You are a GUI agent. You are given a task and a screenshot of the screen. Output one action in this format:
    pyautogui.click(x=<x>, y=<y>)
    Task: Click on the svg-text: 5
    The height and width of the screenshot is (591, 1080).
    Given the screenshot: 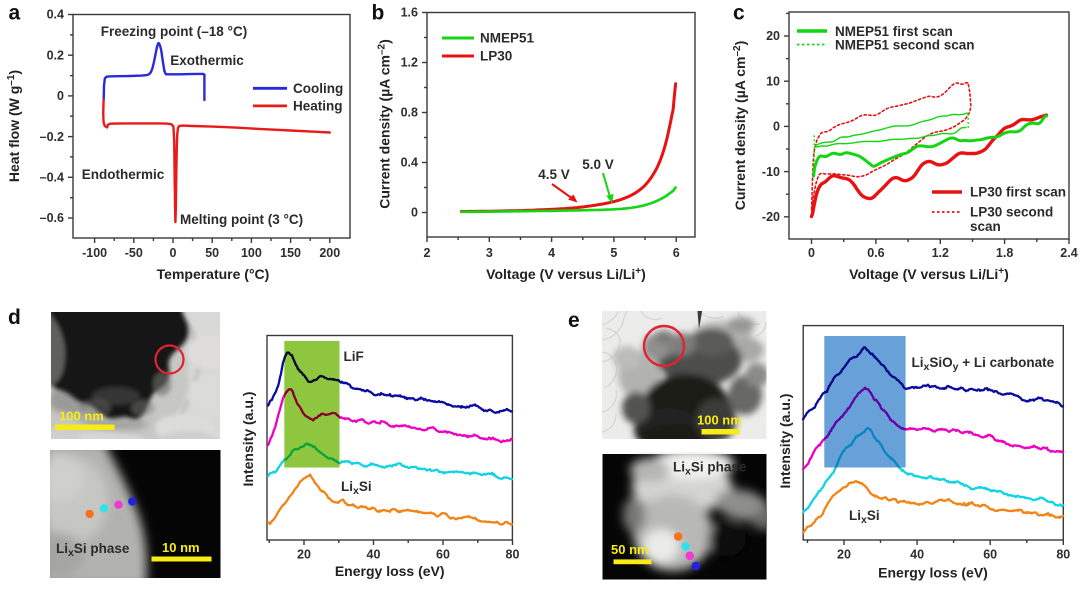 What is the action you would take?
    pyautogui.click(x=613, y=253)
    